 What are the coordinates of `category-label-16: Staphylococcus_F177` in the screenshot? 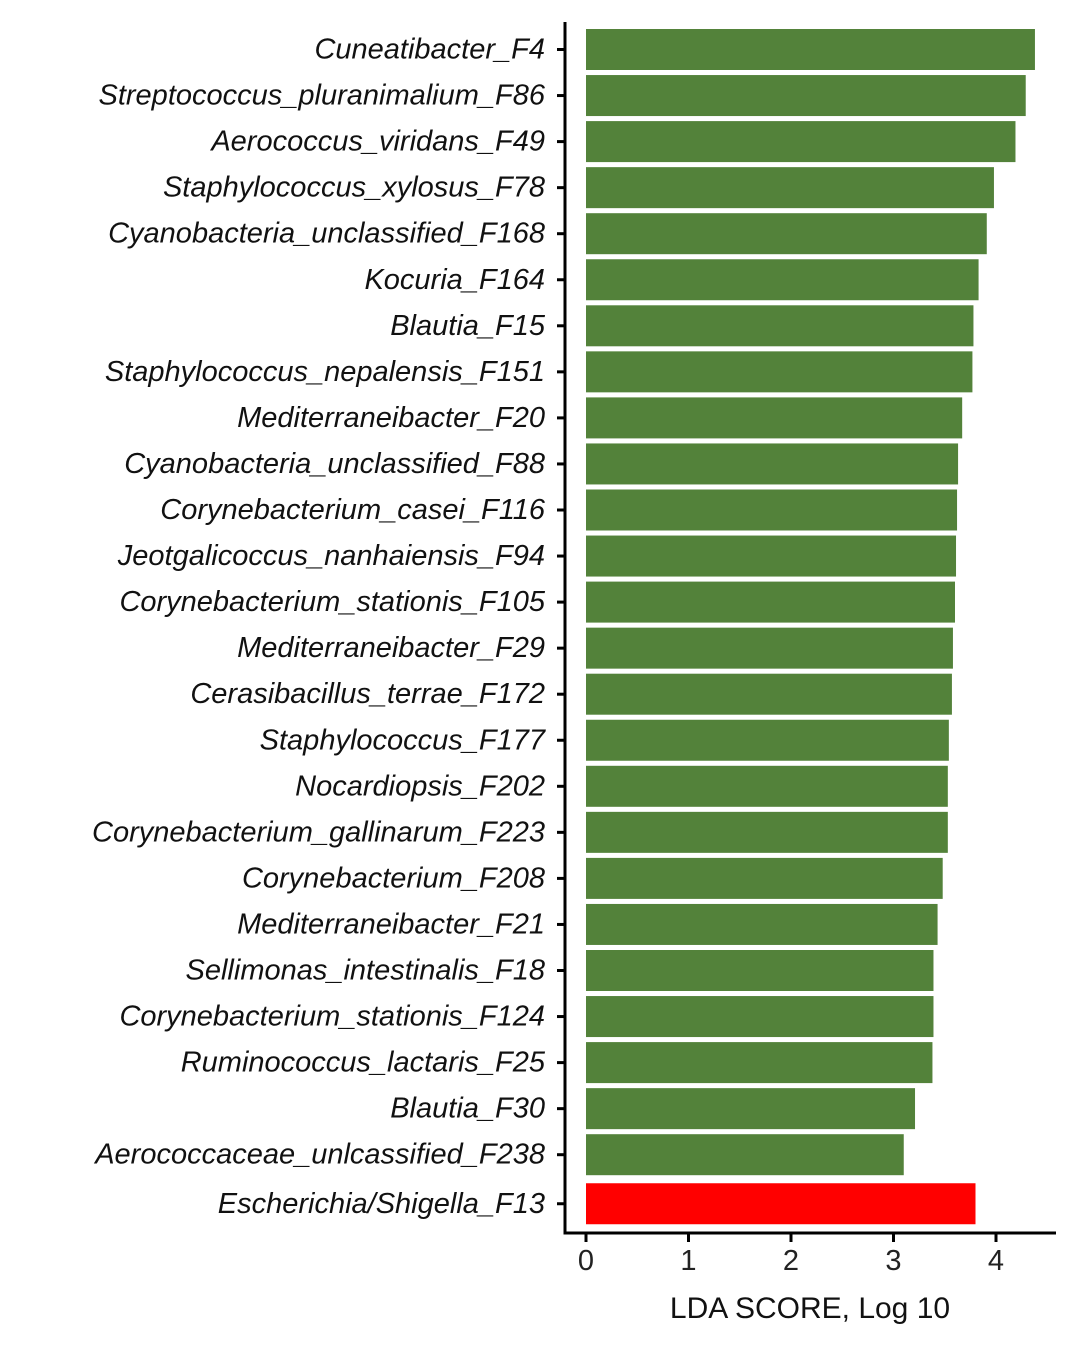 It's located at (403, 740).